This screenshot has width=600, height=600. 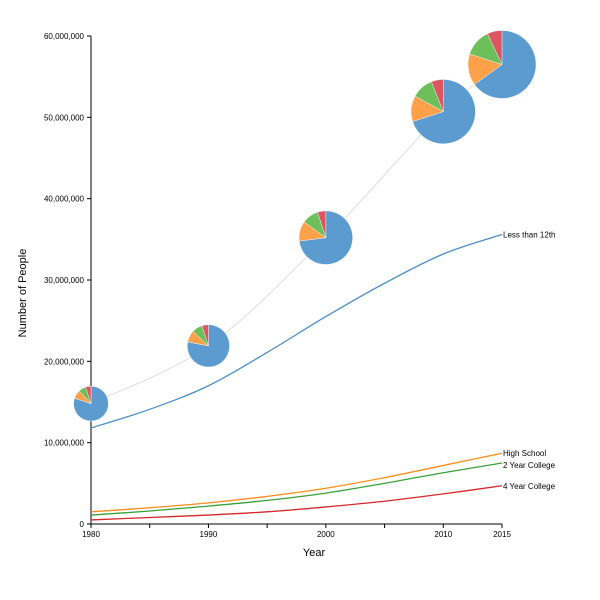 I want to click on x-axis-title: Year, so click(x=314, y=553).